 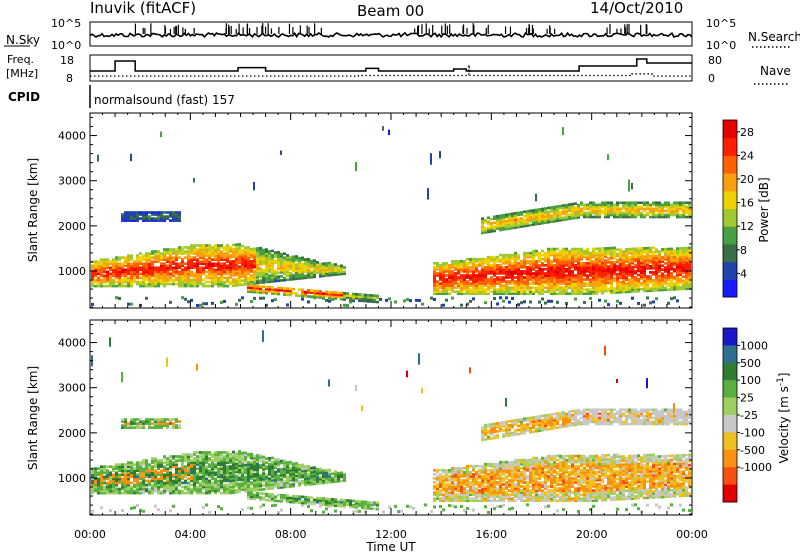 I want to click on power-colorbar-frame, so click(x=730, y=208).